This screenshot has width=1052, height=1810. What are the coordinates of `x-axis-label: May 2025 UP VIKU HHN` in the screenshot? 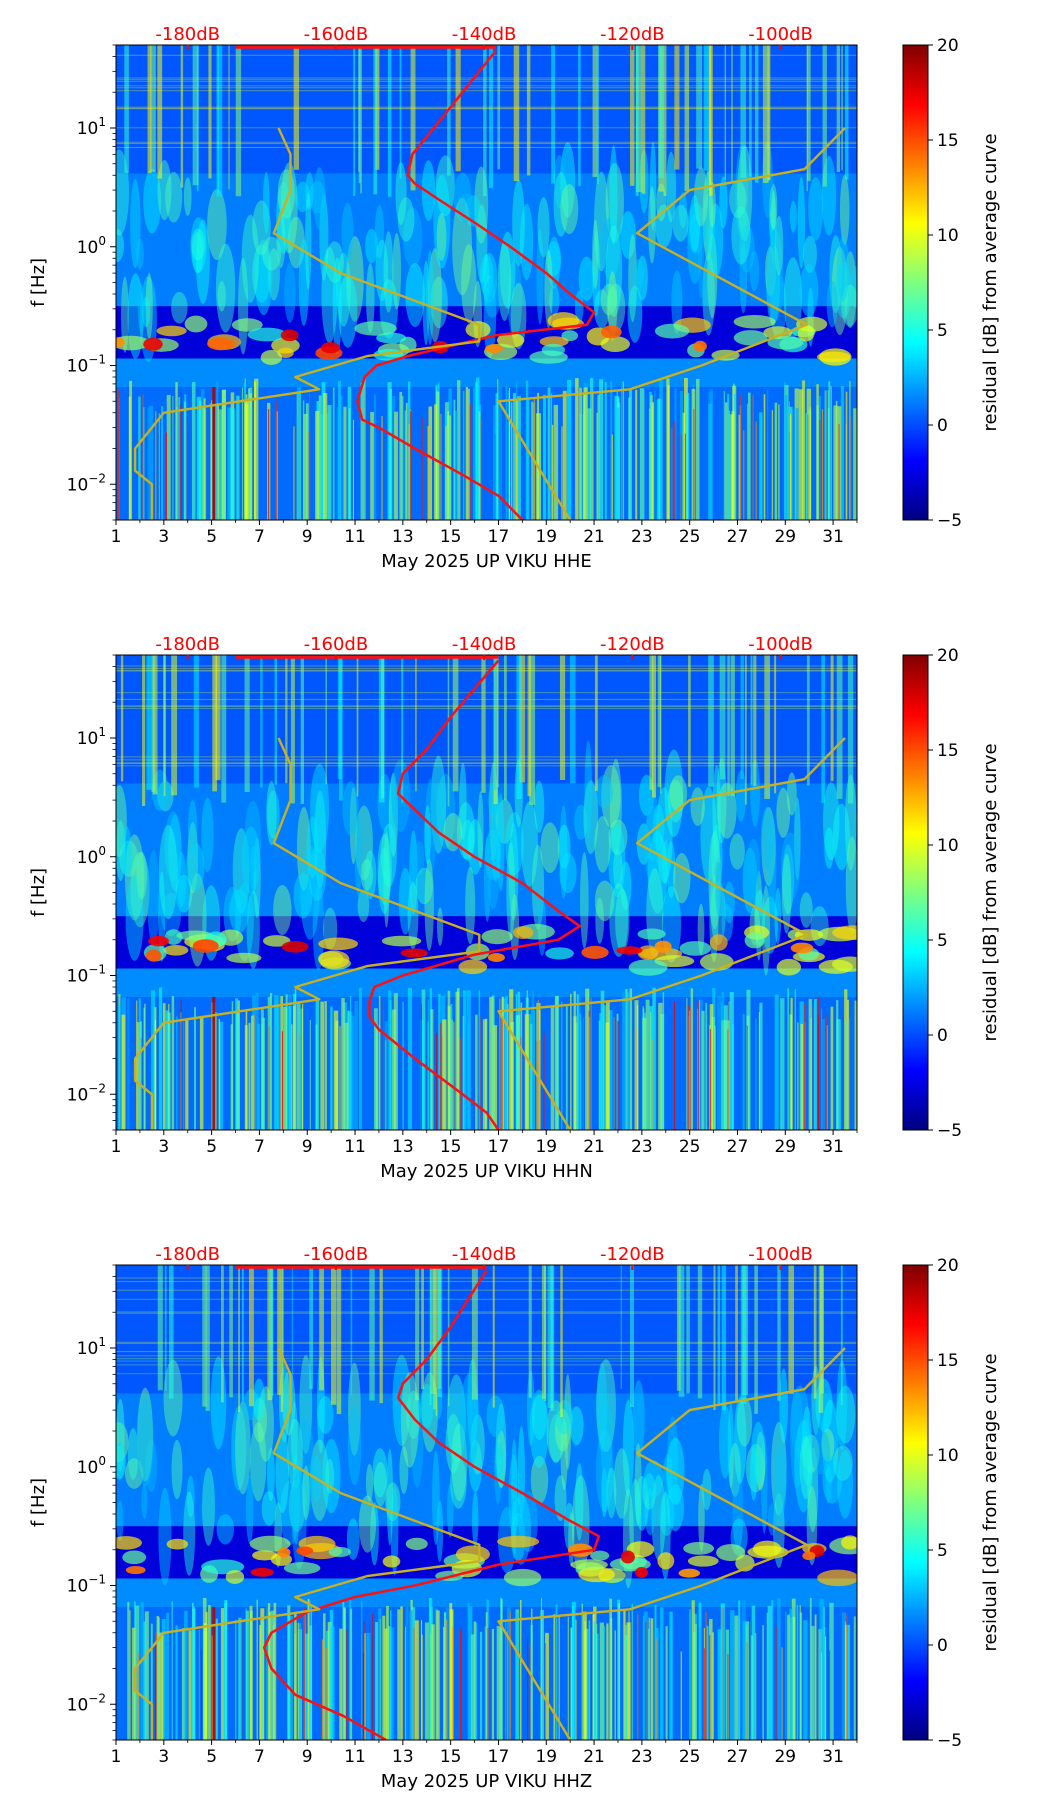 It's located at (486, 1171).